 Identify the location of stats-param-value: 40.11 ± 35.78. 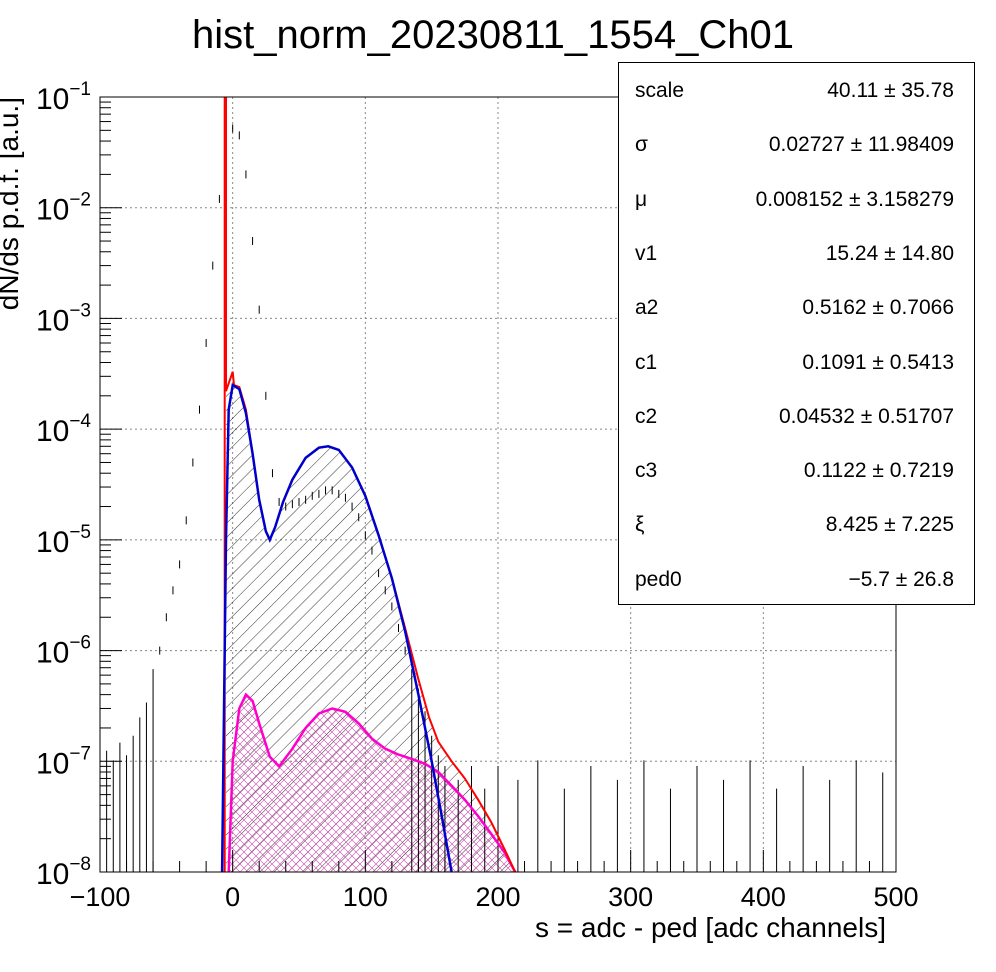
(890, 90).